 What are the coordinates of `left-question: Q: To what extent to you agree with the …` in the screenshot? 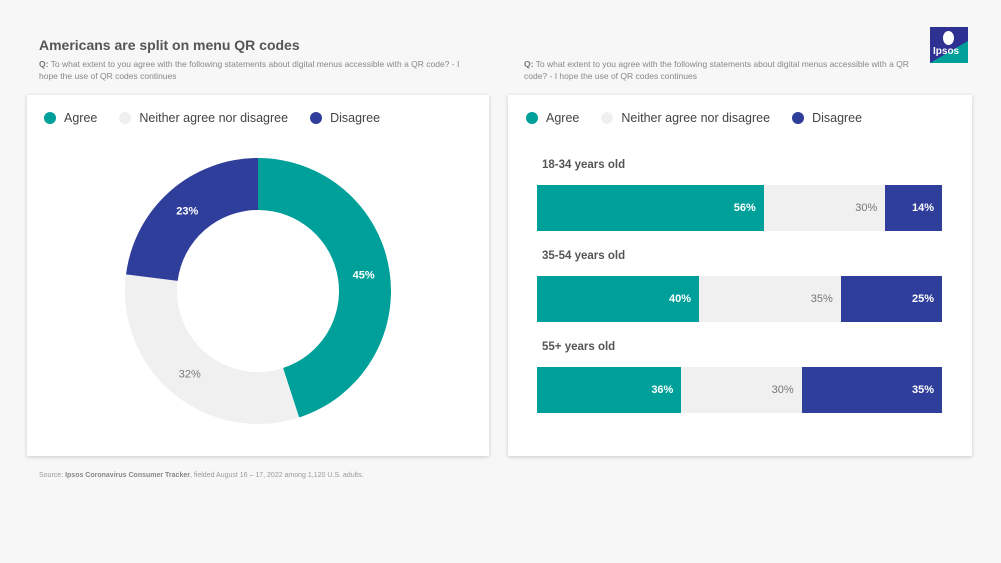 It's located at (259, 70).